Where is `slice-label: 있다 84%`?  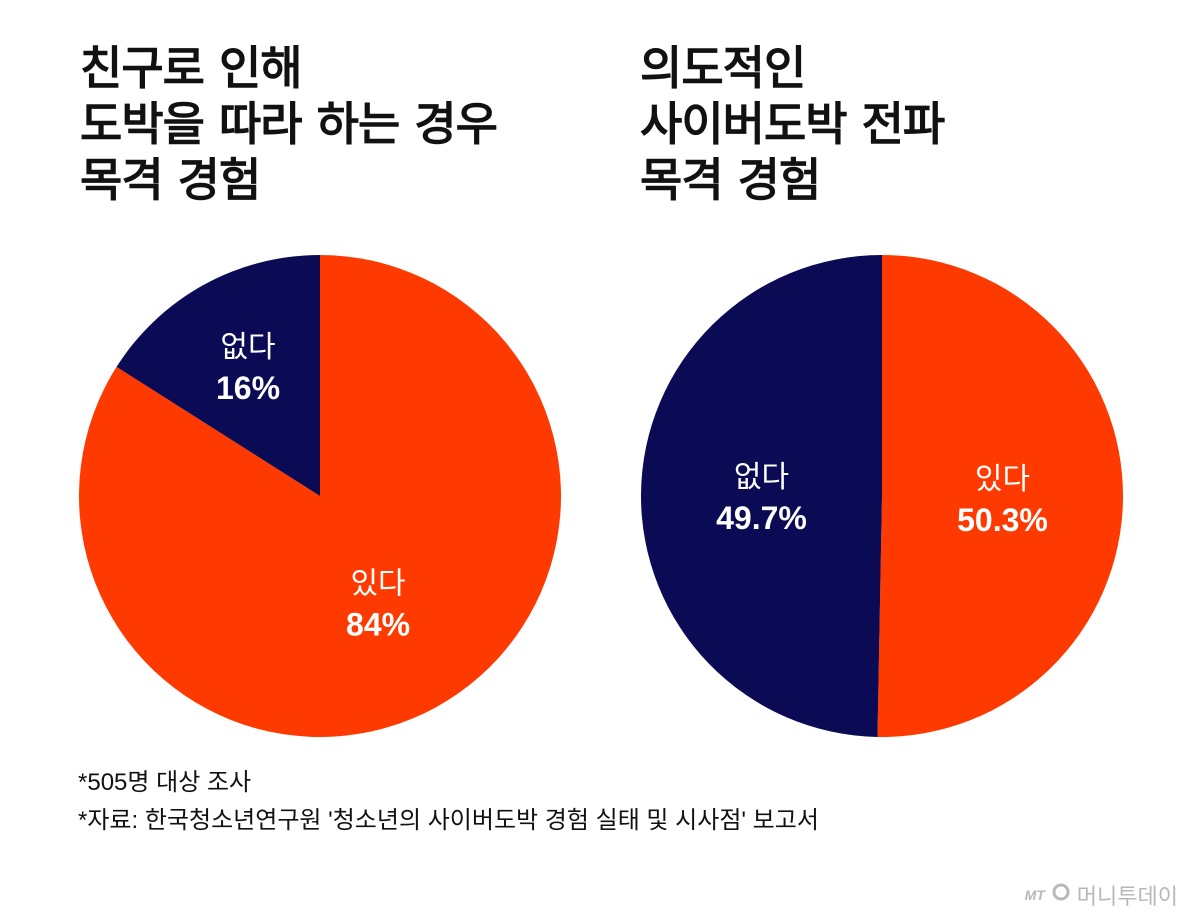 slice-label: 있다 84% is located at coordinates (378, 605).